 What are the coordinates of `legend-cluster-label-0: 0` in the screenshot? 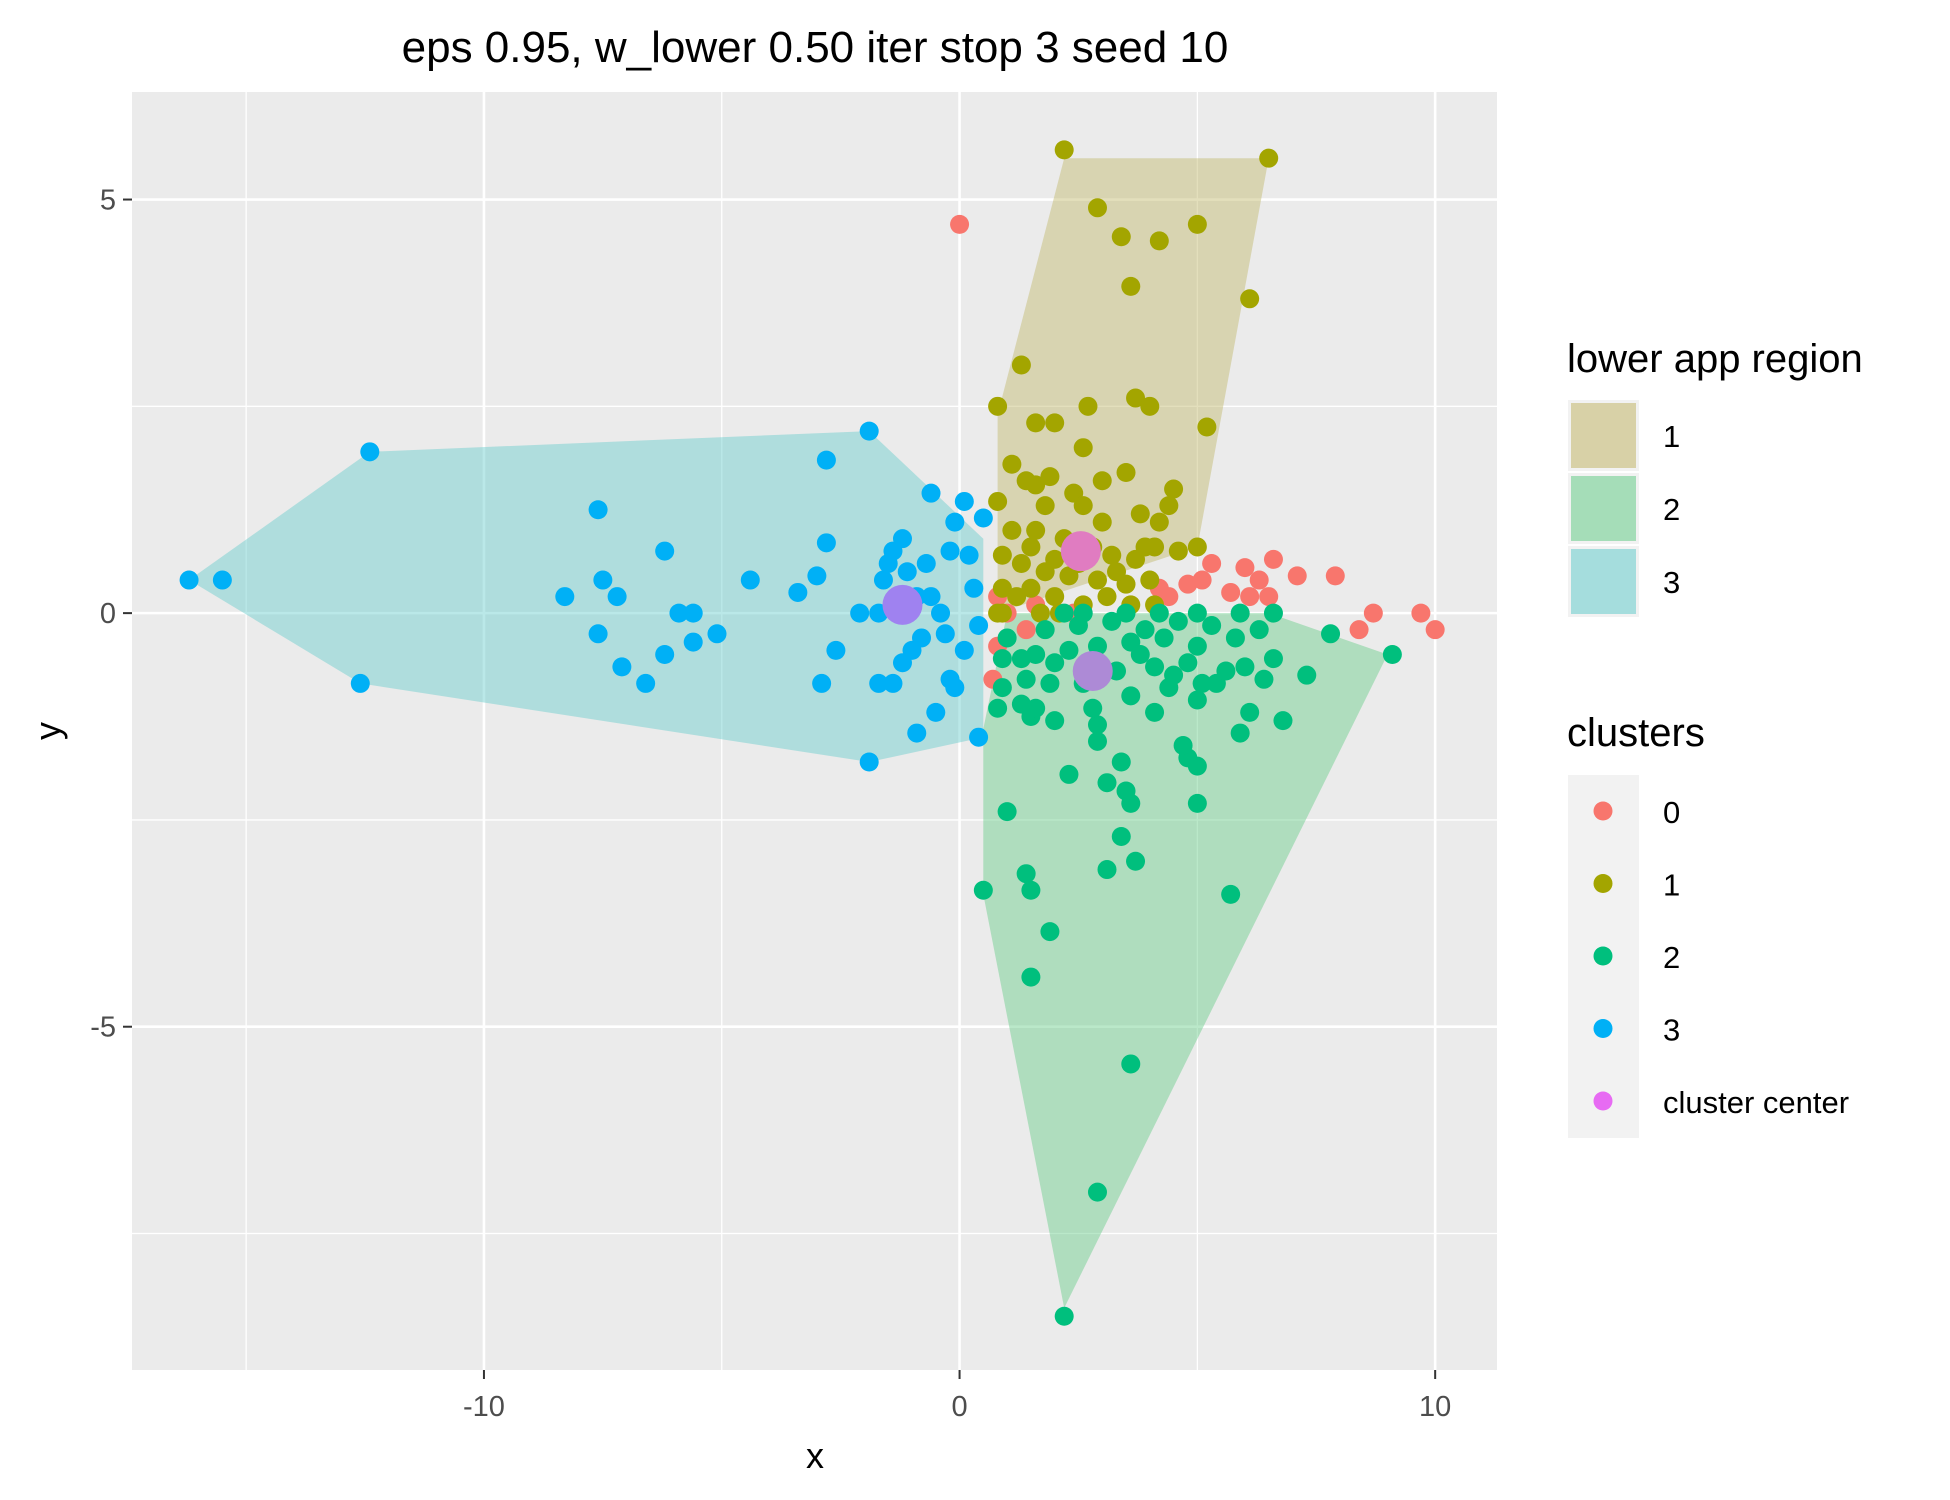 It's located at (1671, 812).